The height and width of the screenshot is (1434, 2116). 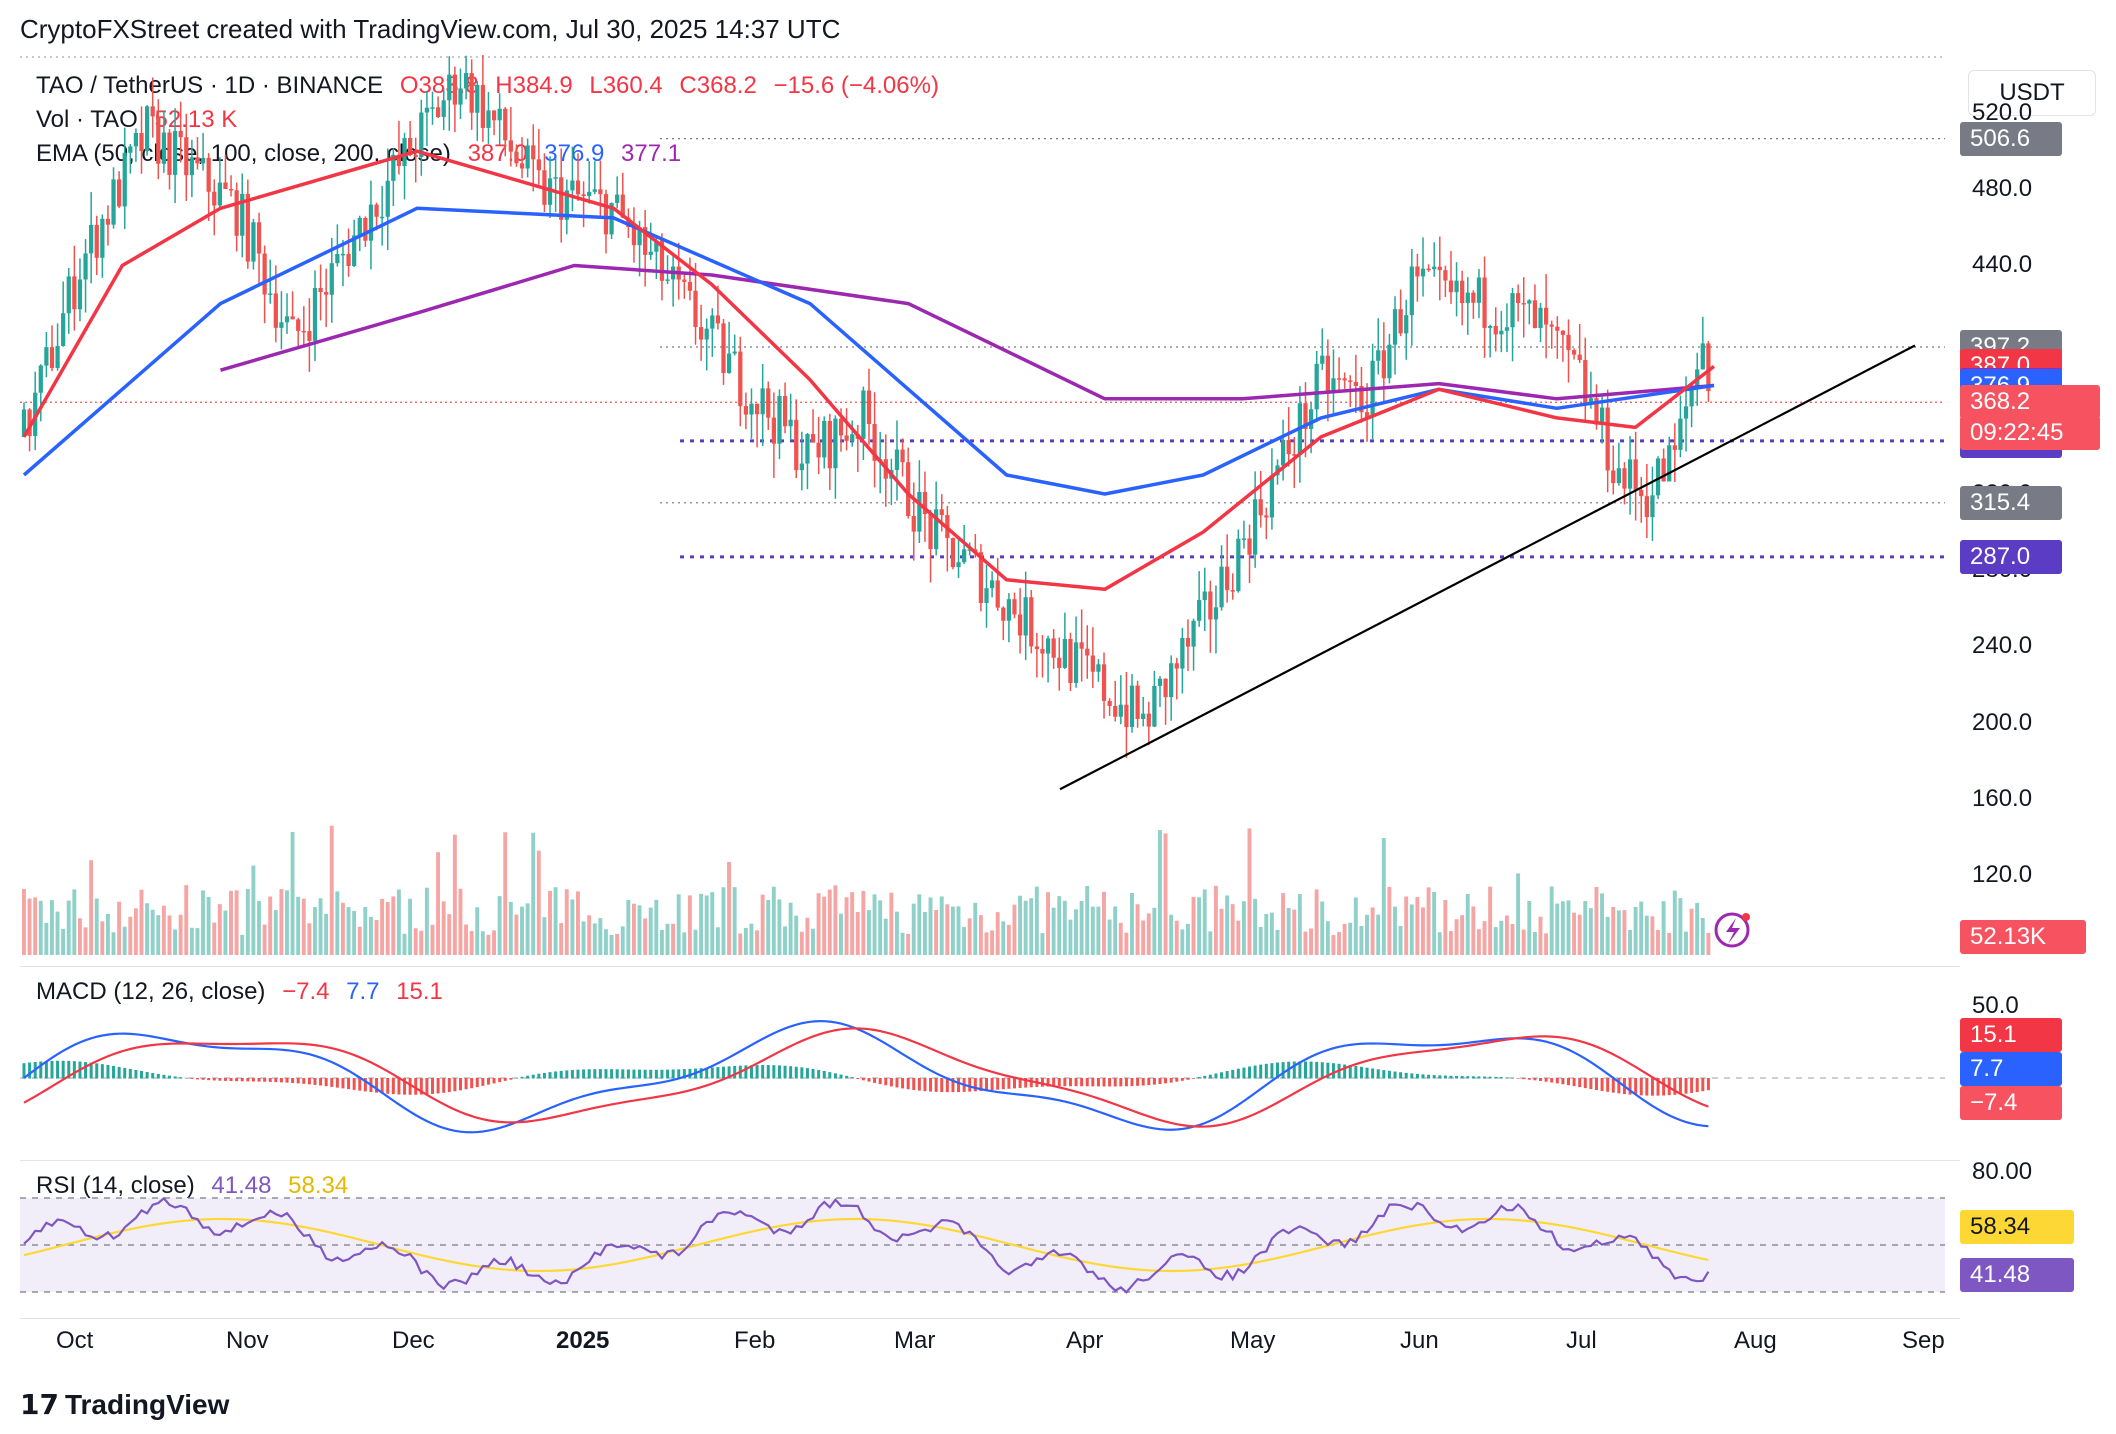 What do you see at coordinates (115, 1185) in the screenshot?
I see `rsi-label: RSI (14, close)` at bounding box center [115, 1185].